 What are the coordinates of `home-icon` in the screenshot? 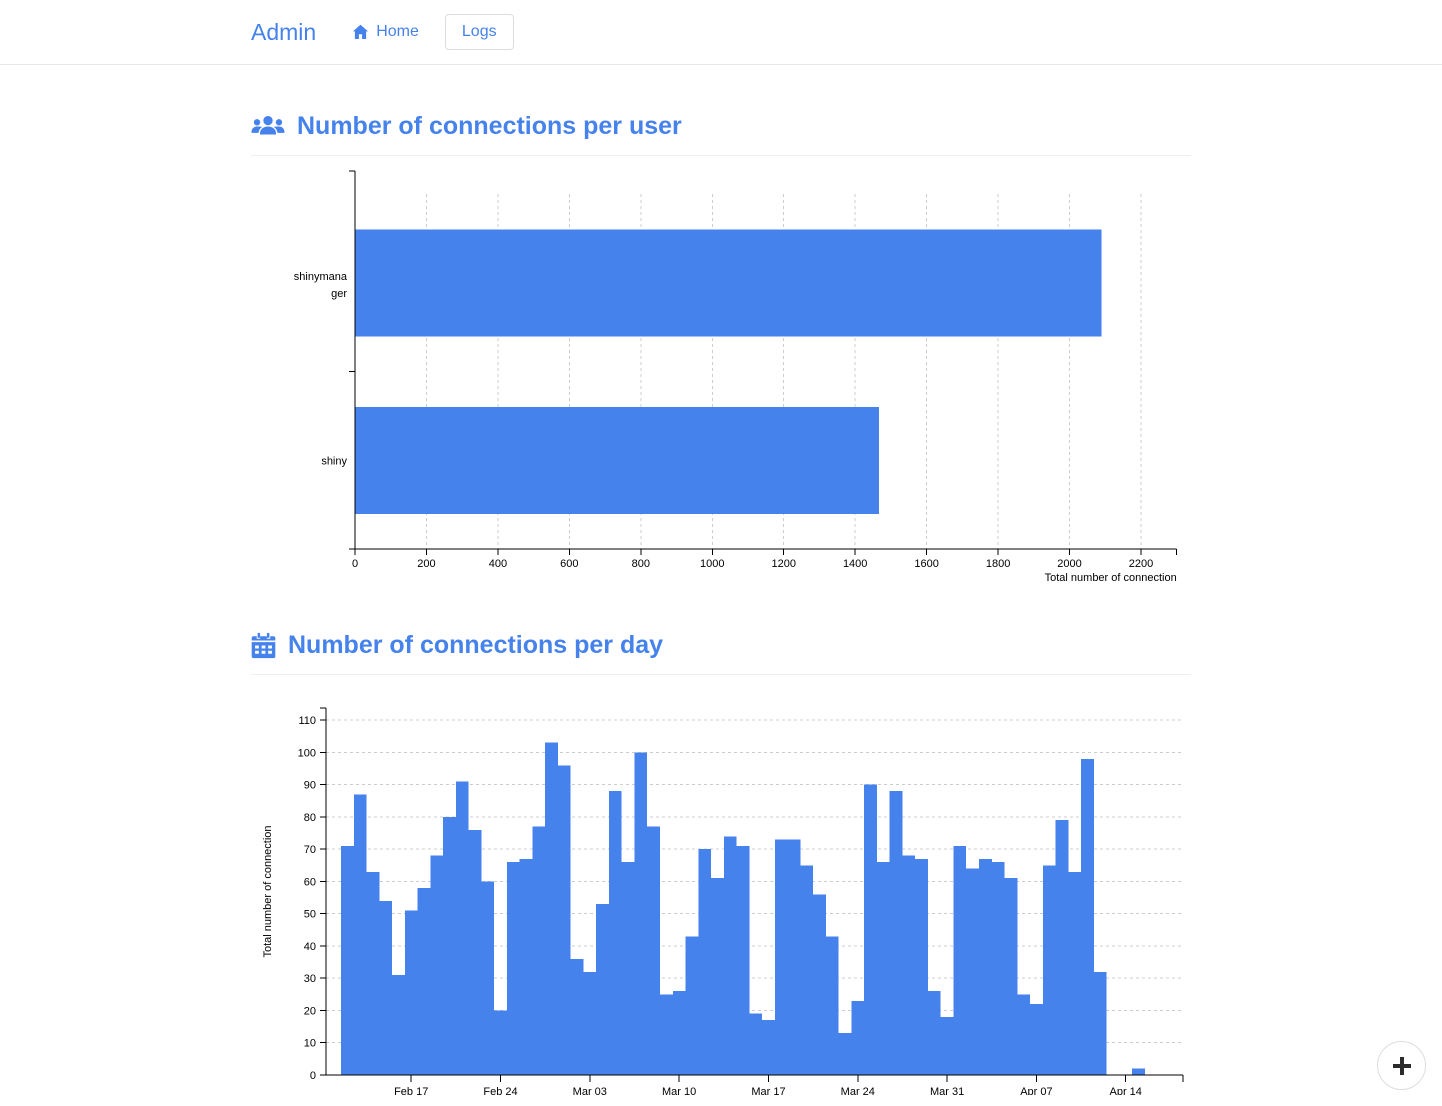 It's located at (360, 32).